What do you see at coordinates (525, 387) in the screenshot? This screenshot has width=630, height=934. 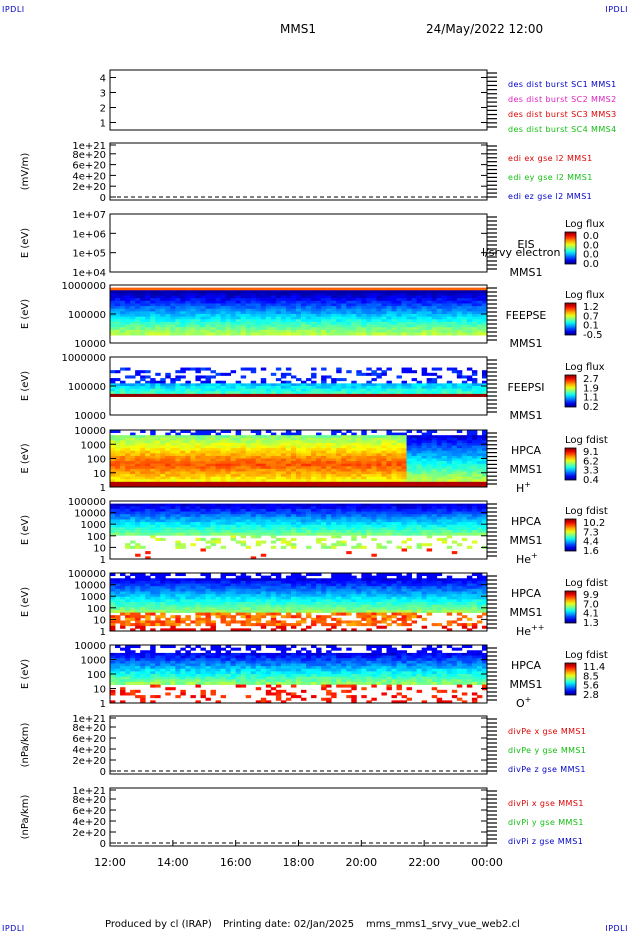 I see `instrument-label: FEEPSI` at bounding box center [525, 387].